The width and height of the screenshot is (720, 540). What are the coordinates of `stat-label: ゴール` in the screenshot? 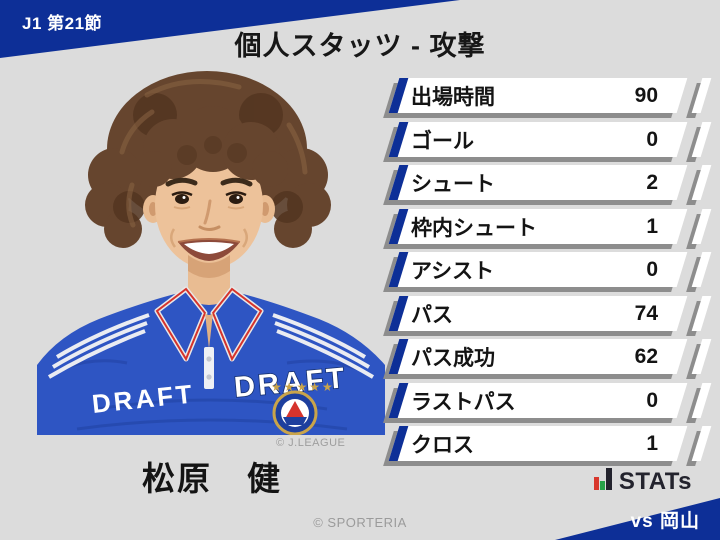 It's located at (442, 141).